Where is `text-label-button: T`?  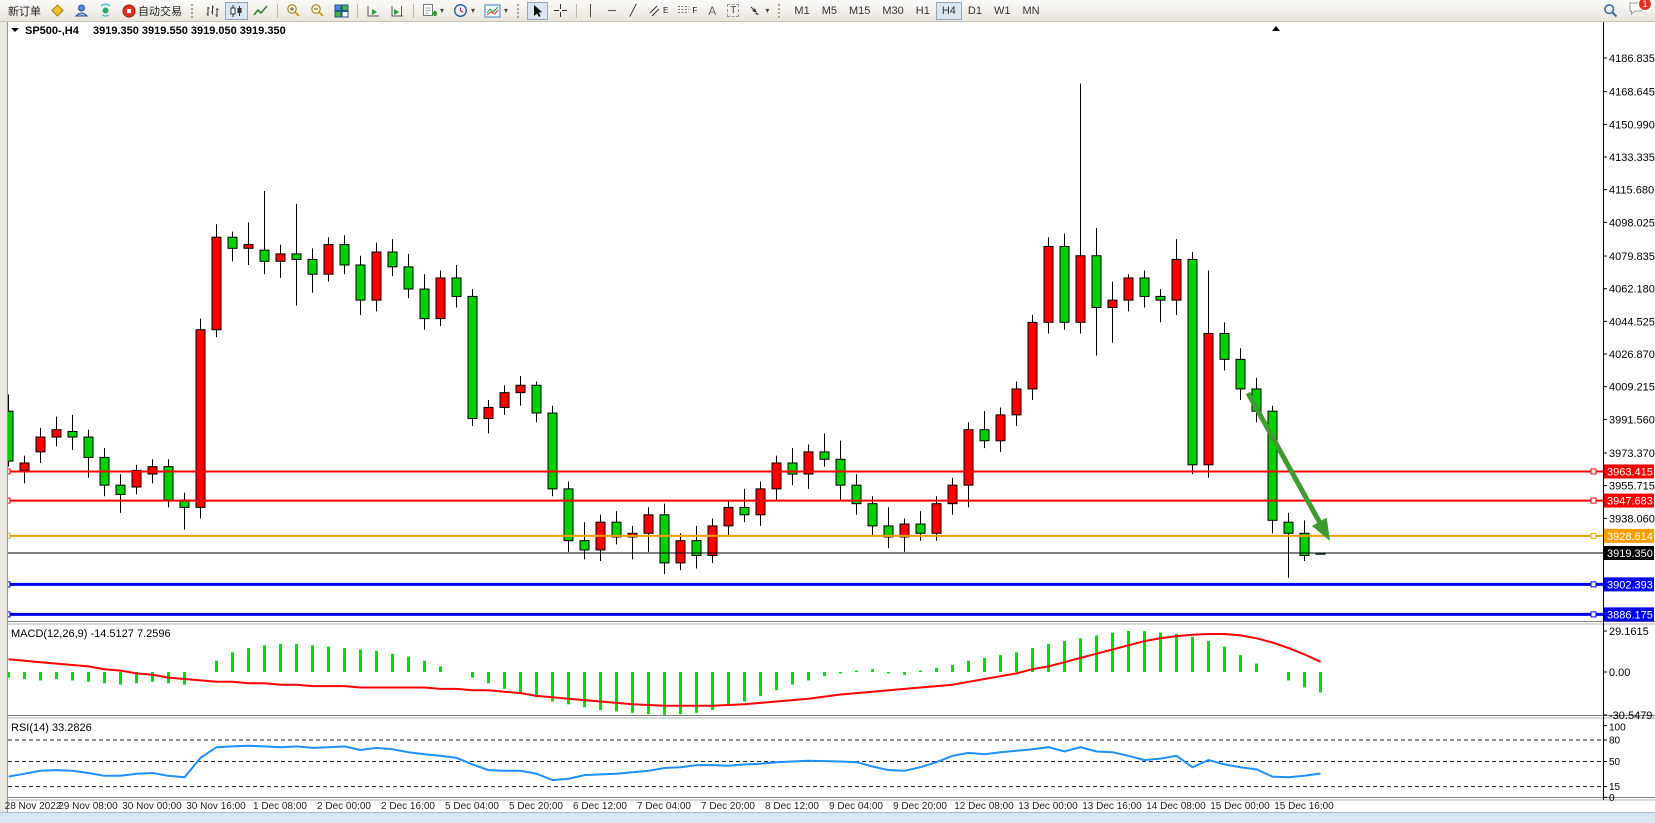
text-label-button: T is located at coordinates (733, 11).